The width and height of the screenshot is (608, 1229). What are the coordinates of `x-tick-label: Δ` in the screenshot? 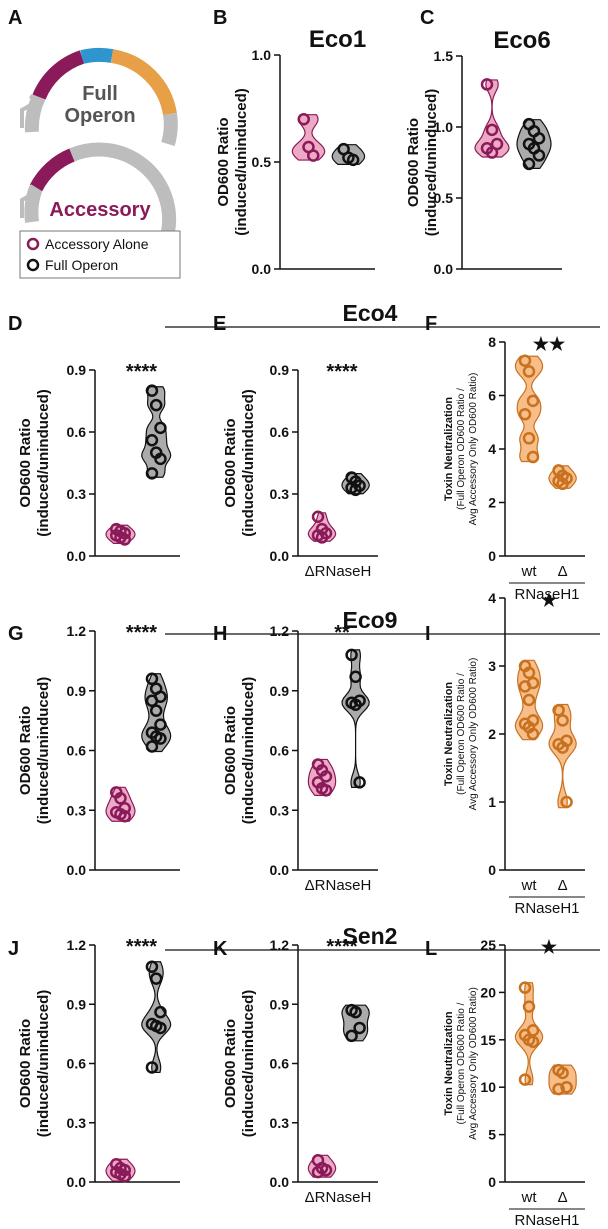 It's located at (563, 571).